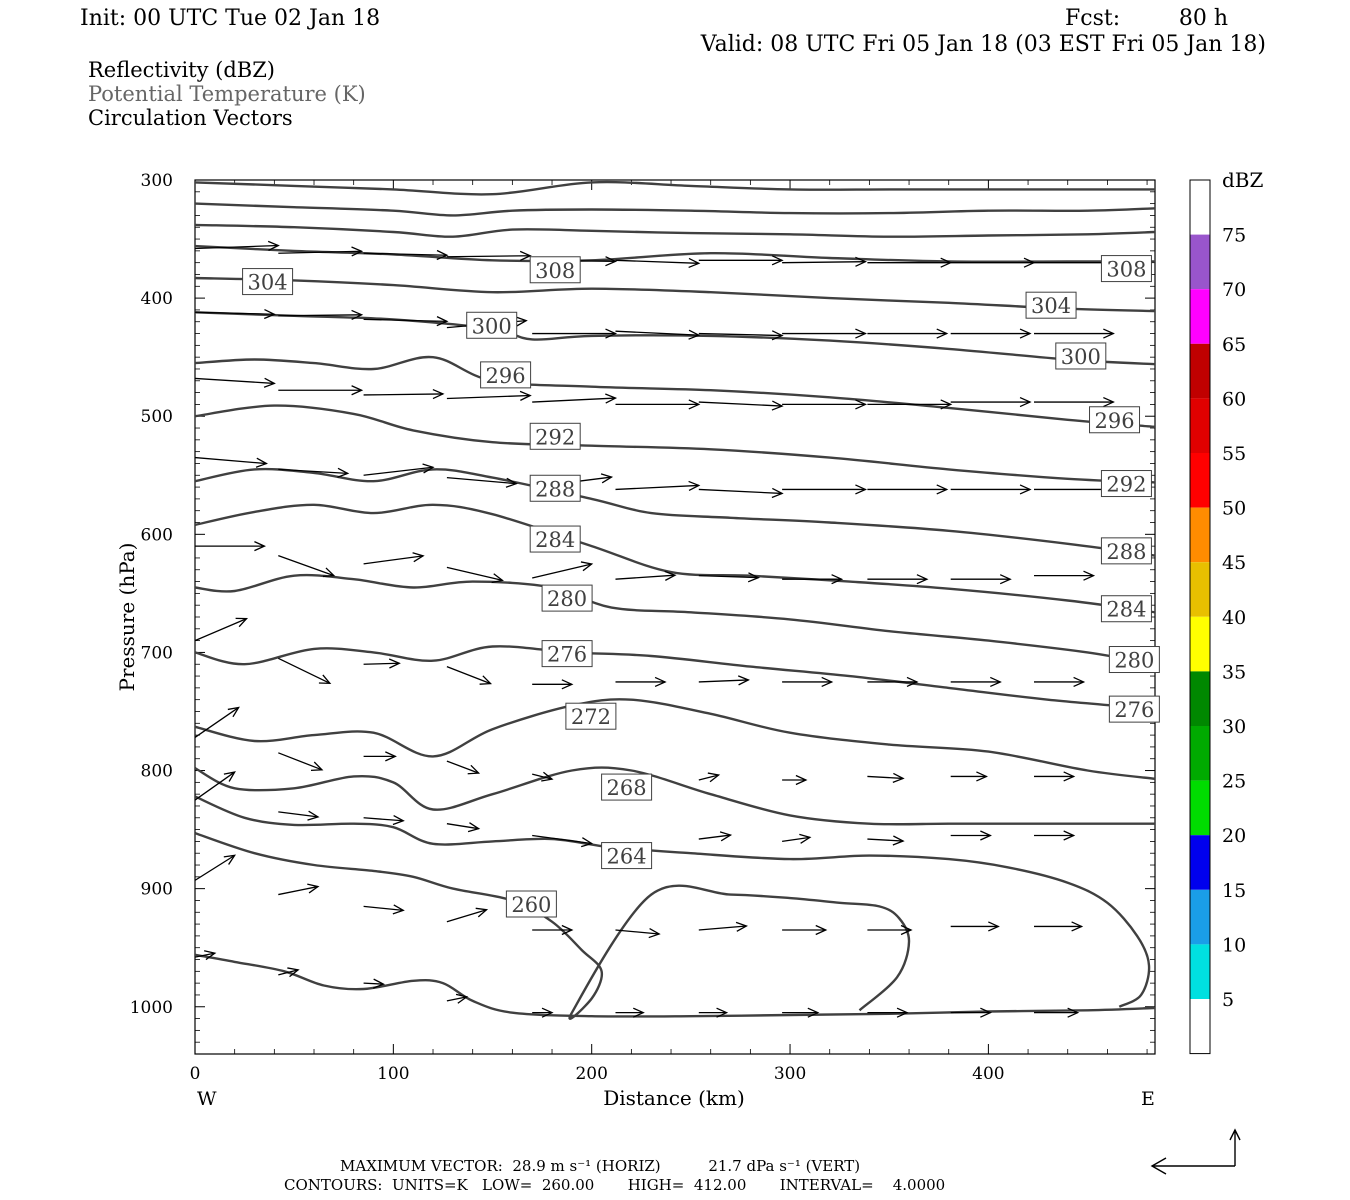  I want to click on contour-label-292: 292, so click(555, 436).